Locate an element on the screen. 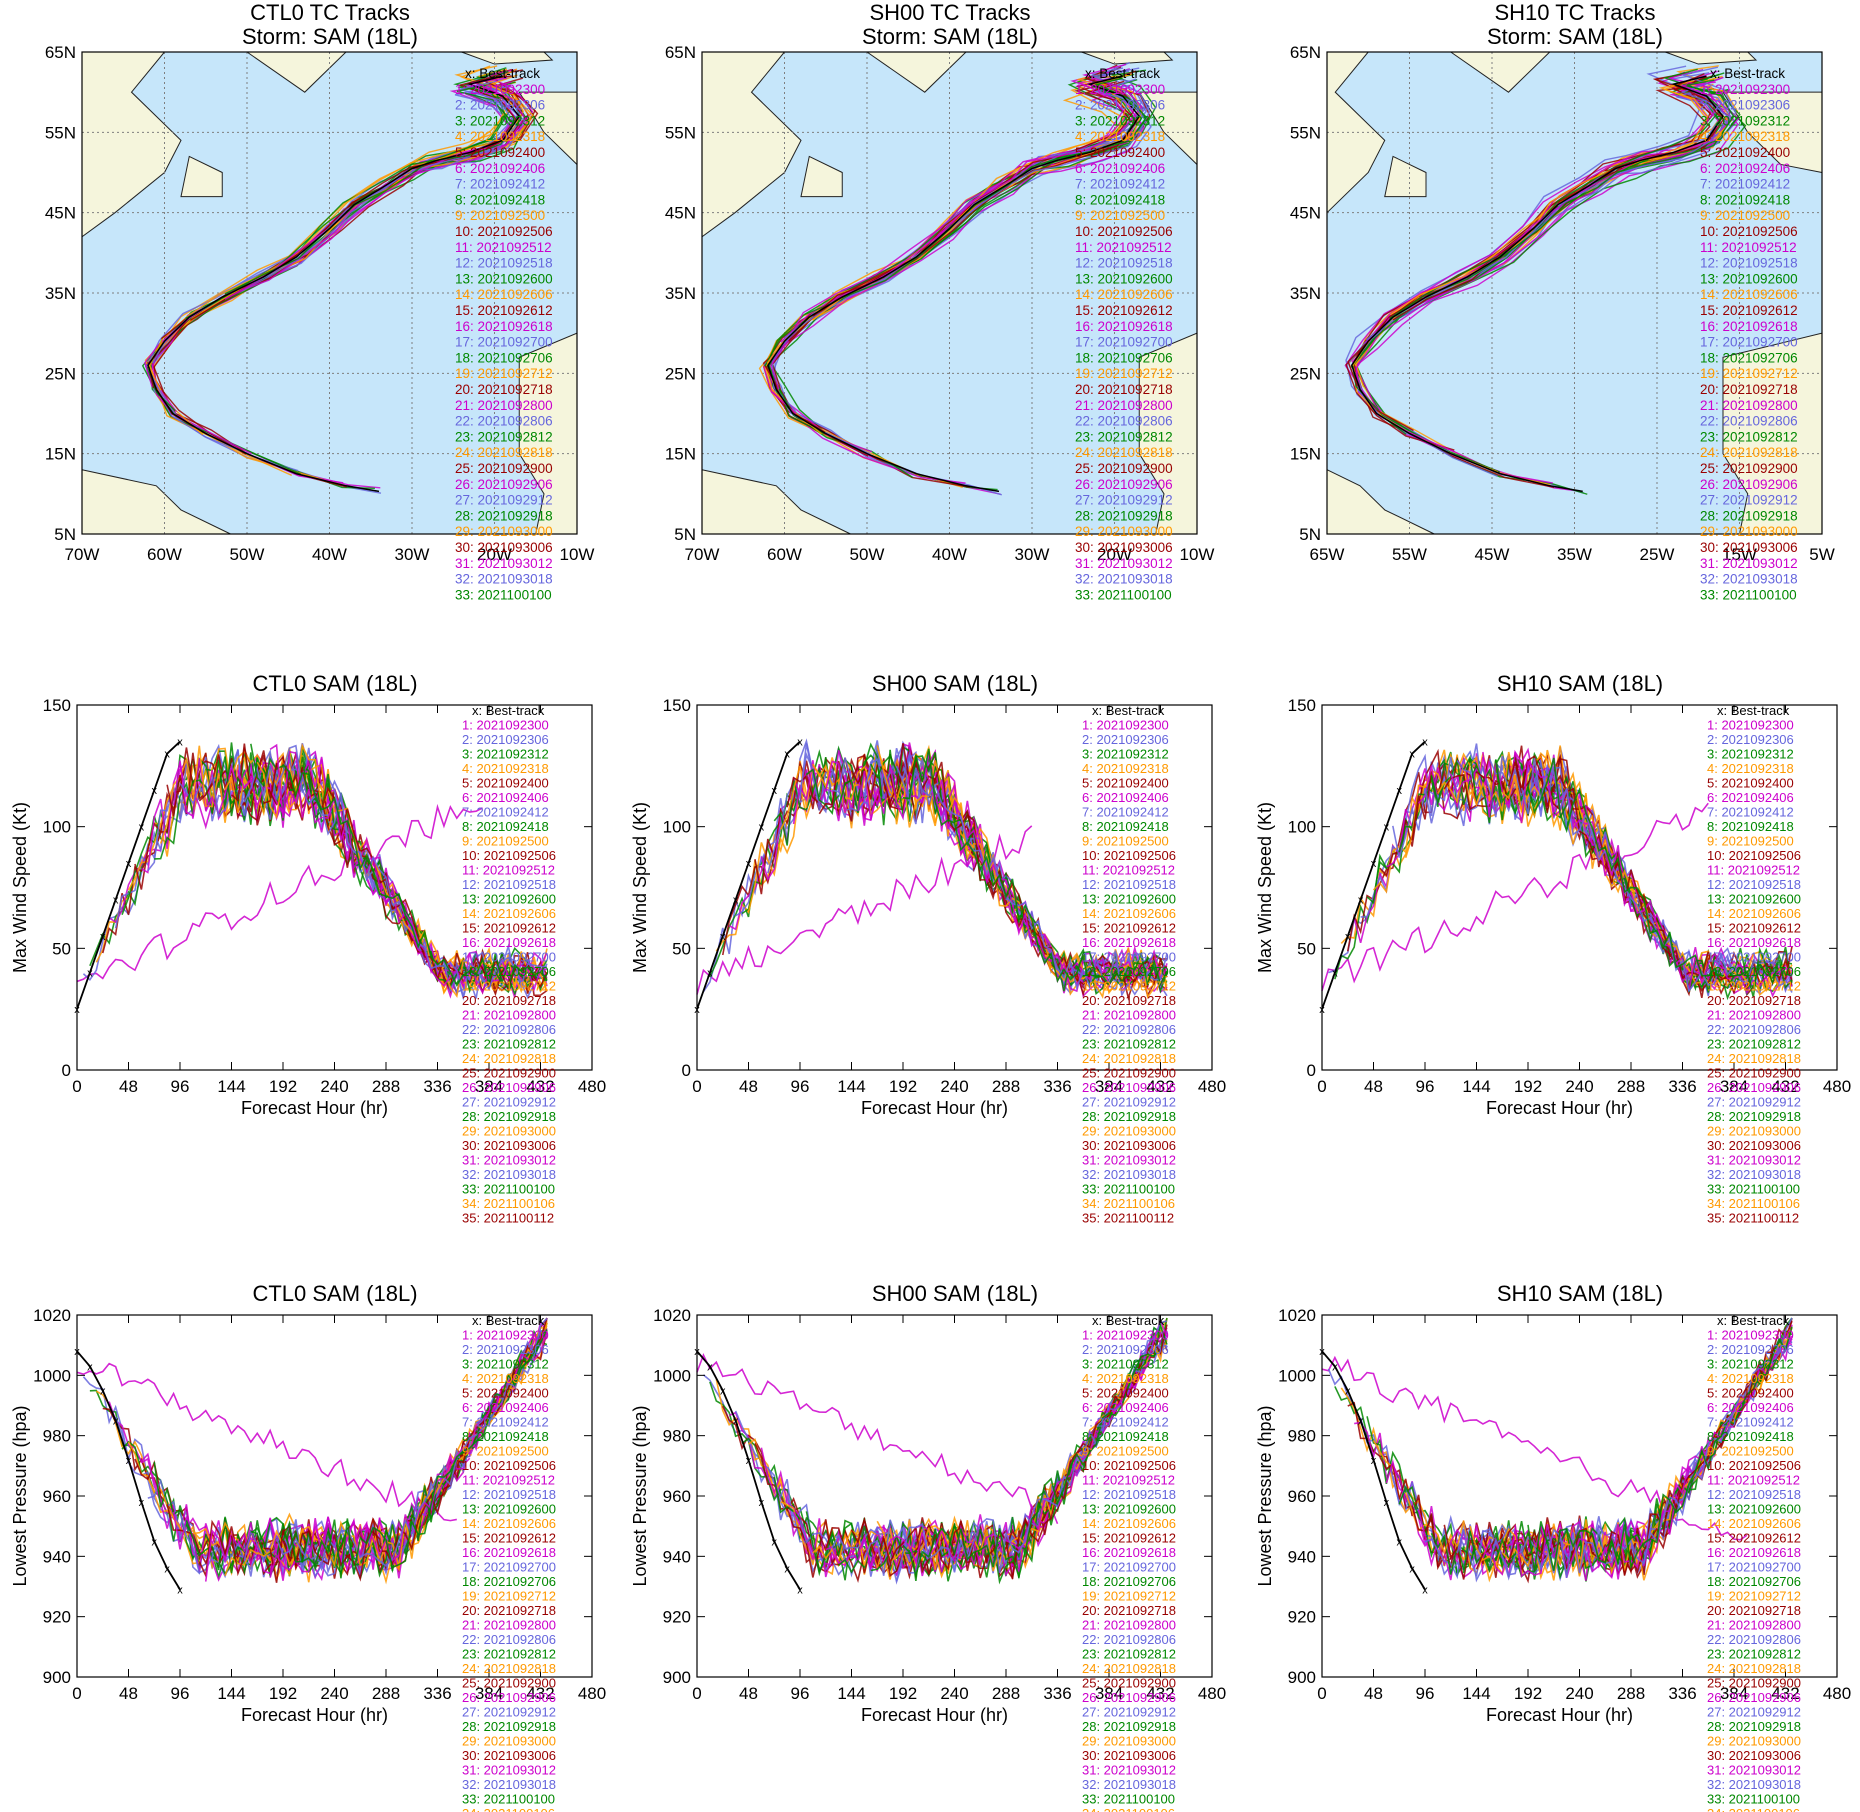 This screenshot has height=1812, width=1860. legend-entry: 5: 2021092400 is located at coordinates (1125, 783).